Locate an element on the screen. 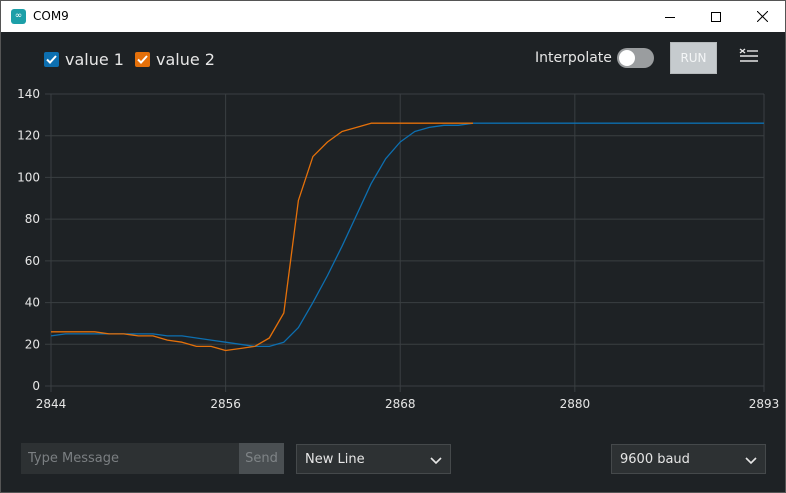 This screenshot has width=786, height=493. maximize-button is located at coordinates (716, 16).